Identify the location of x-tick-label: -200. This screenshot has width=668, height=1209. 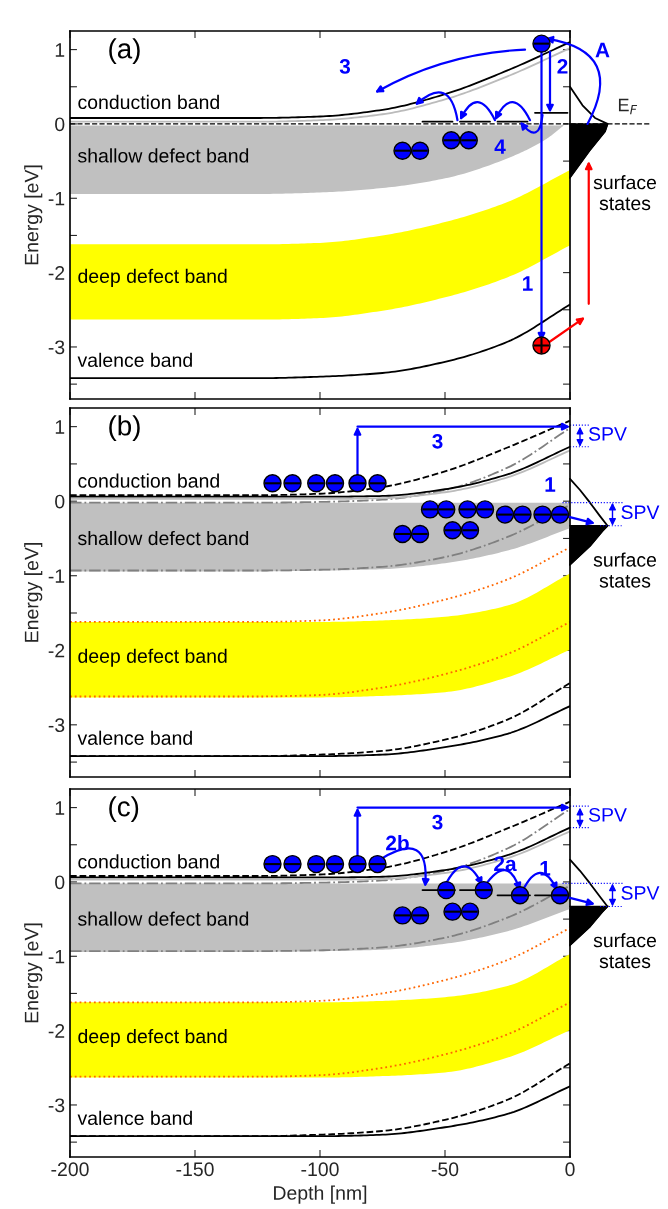
(70, 1169).